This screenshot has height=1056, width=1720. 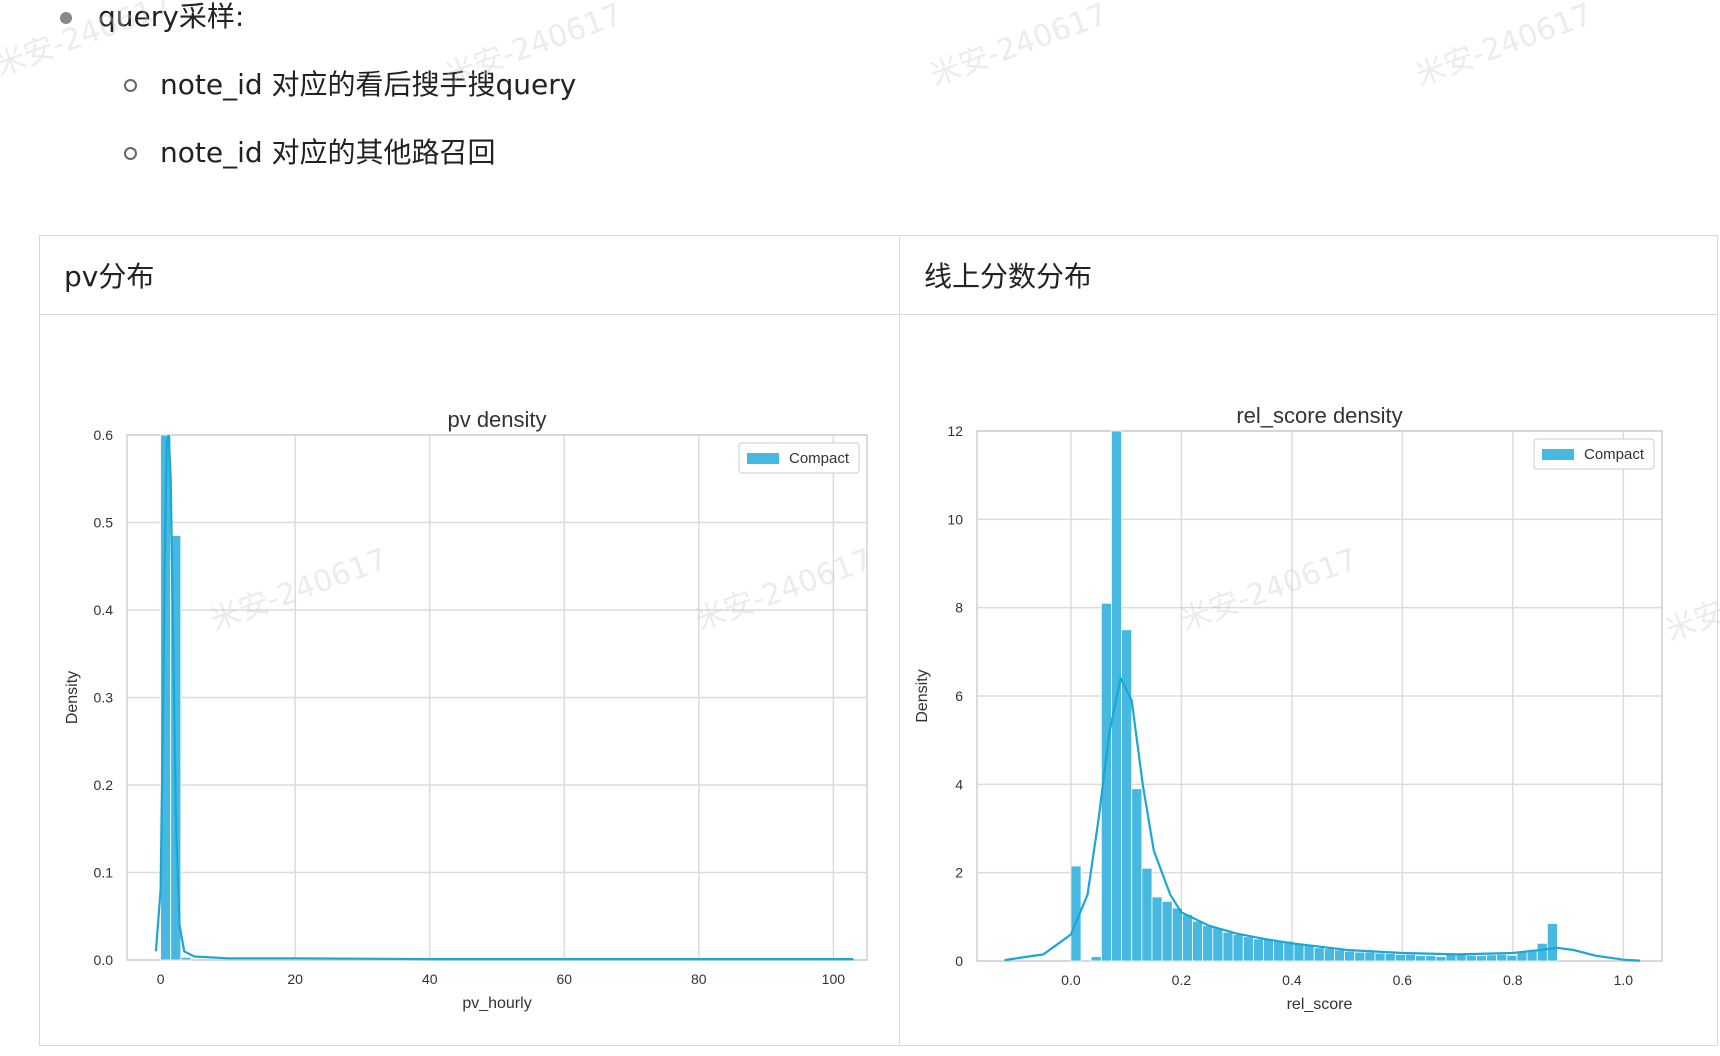 What do you see at coordinates (1403, 980) in the screenshot?
I see `x-tick-label: 0.6` at bounding box center [1403, 980].